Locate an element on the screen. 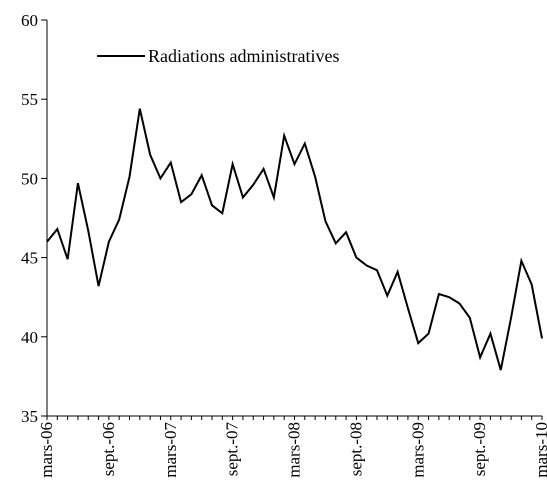 The image size is (547, 503). x-tick-label: sept.-09 is located at coordinates (479, 449).